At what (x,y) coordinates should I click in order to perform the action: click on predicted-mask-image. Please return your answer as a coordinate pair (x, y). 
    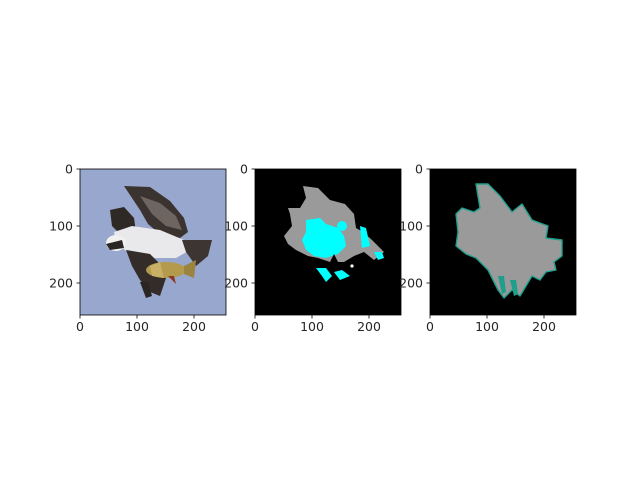
    Looking at the image, I should click on (503, 242).